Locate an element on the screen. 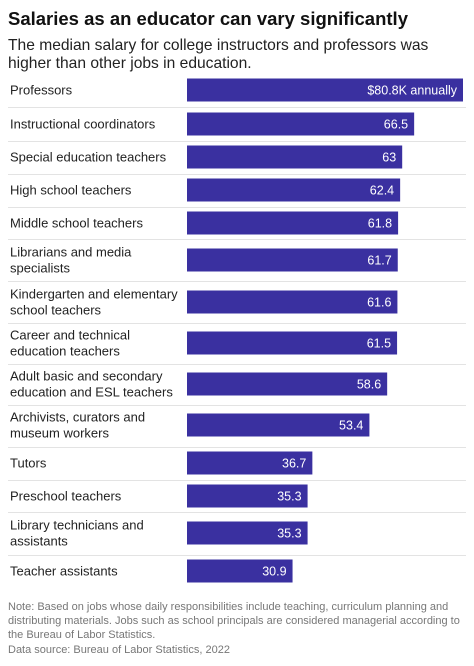 The width and height of the screenshot is (474, 666). bar-value-label: $80.8K annually is located at coordinates (412, 91).